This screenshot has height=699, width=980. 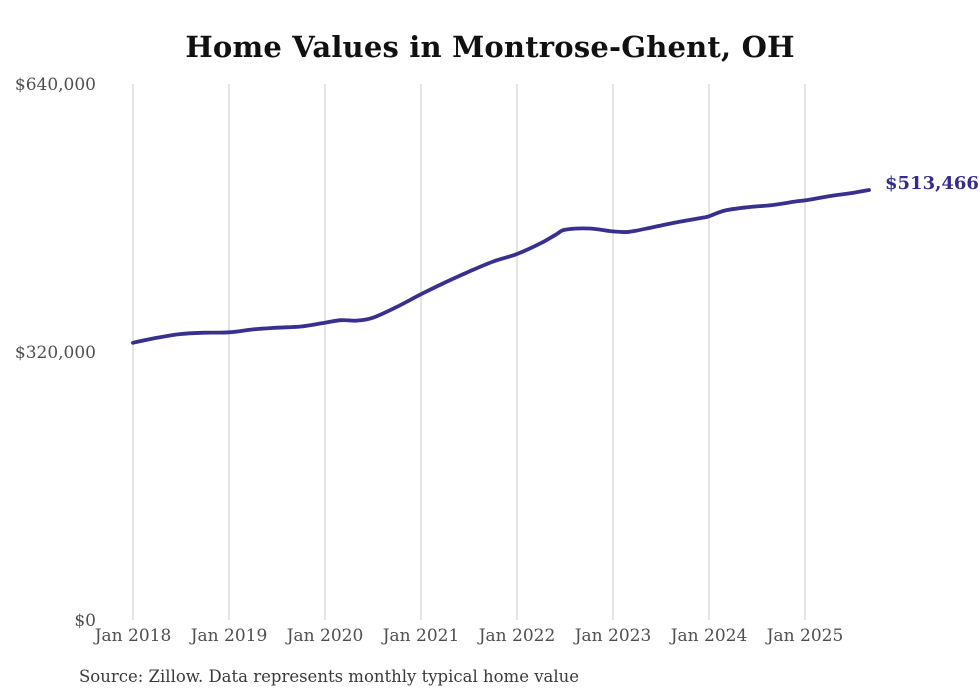 What do you see at coordinates (324, 636) in the screenshot?
I see `x-tick-label: Jan 2020` at bounding box center [324, 636].